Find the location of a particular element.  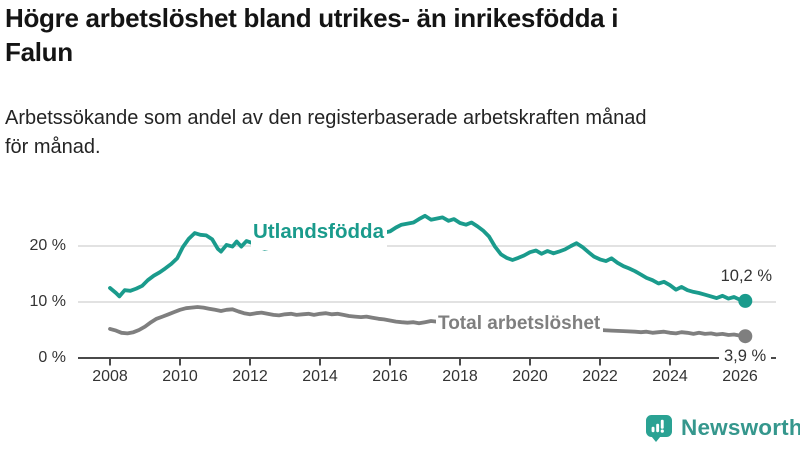

newsworthy-logo-icon is located at coordinates (659, 428).